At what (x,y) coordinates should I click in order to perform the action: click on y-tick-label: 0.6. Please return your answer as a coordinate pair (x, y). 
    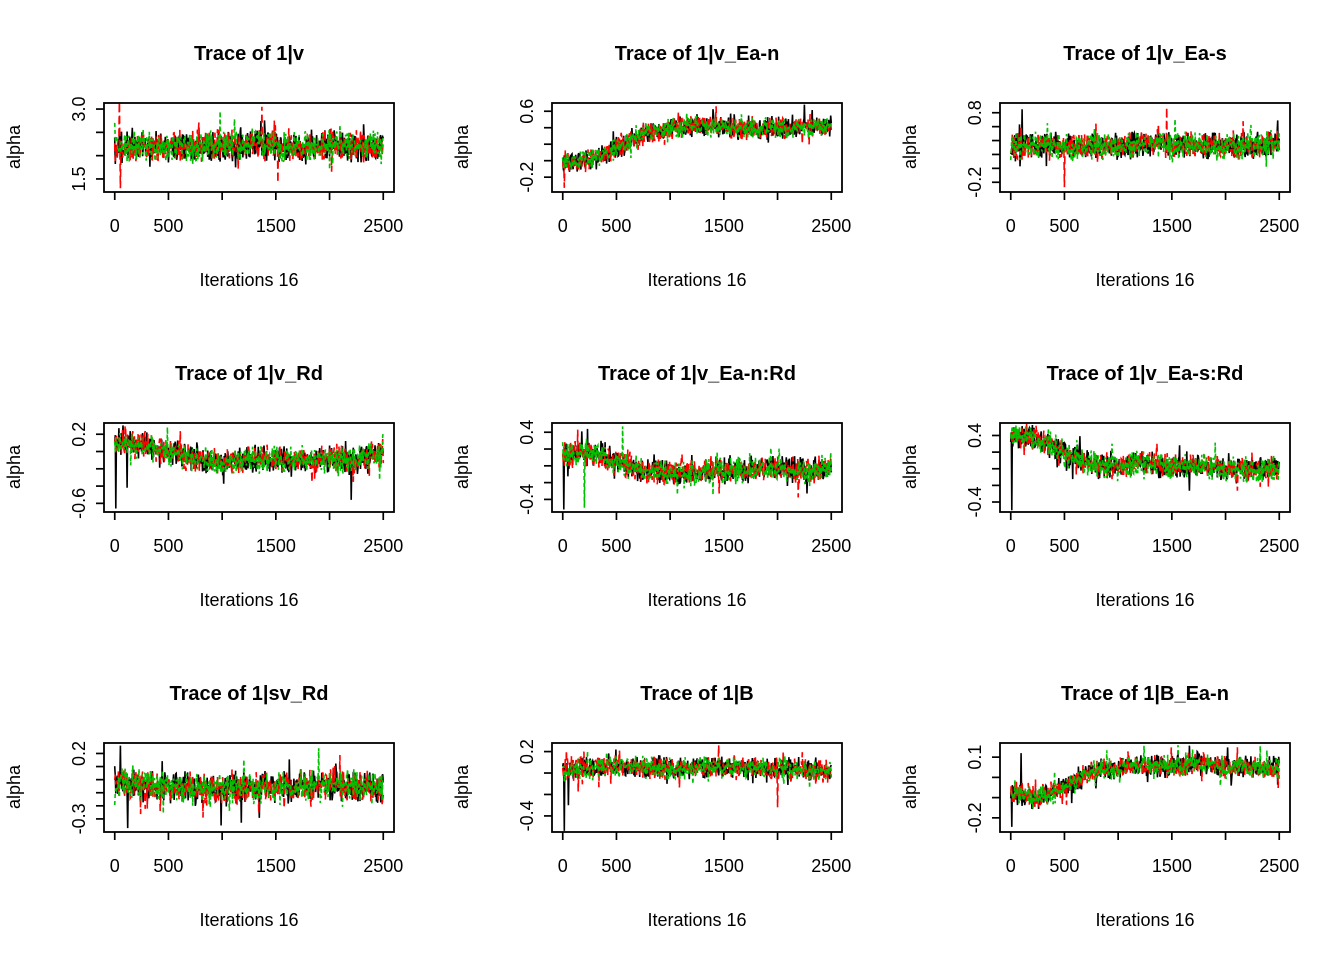
    Looking at the image, I should click on (527, 111).